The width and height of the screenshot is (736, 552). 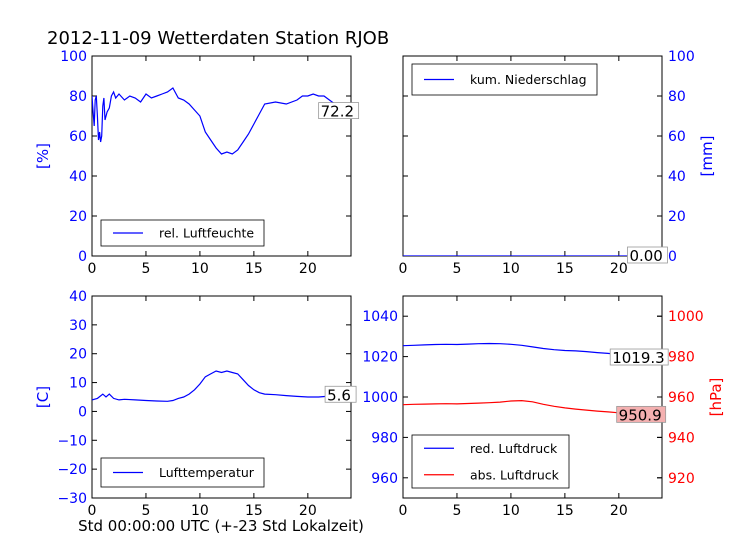 What do you see at coordinates (221, 526) in the screenshot?
I see `x-axis-label: Std 00:00:00 UTC (+-23 Std Lokalzeit)` at bounding box center [221, 526].